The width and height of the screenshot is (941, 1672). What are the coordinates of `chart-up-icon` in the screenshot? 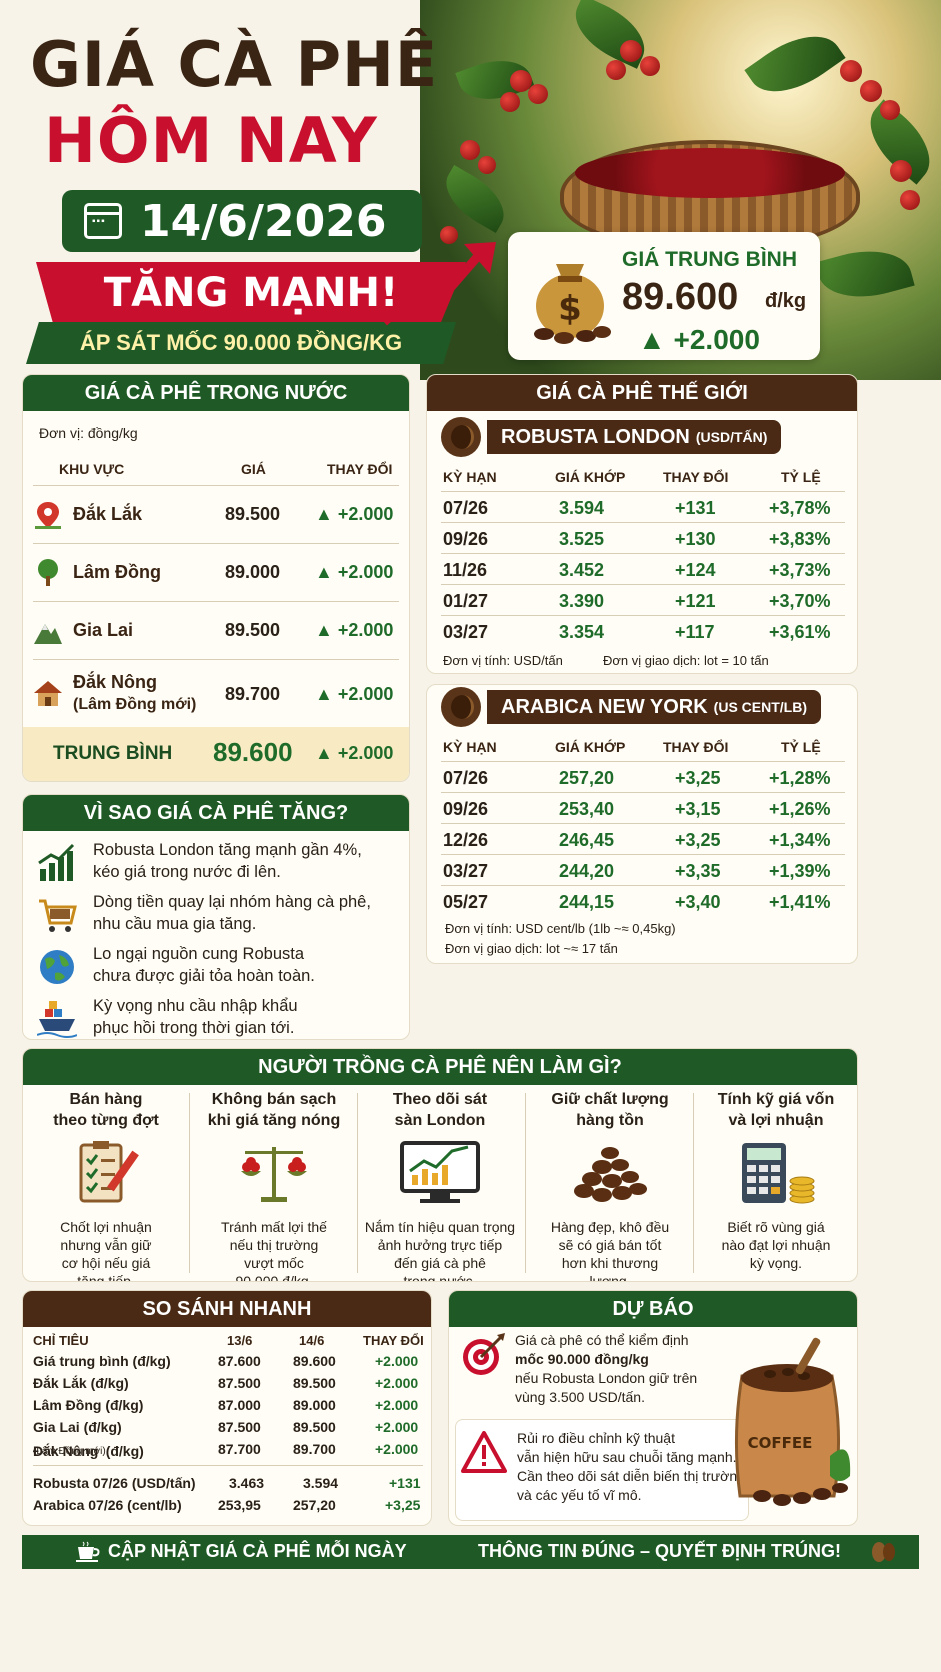 It's located at (56, 862).